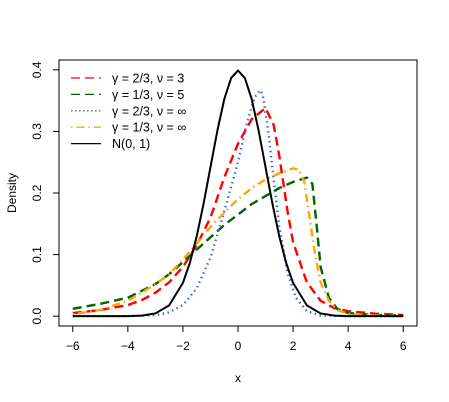  Describe the element at coordinates (403, 346) in the screenshot. I see `x-tick-label: 6` at that location.